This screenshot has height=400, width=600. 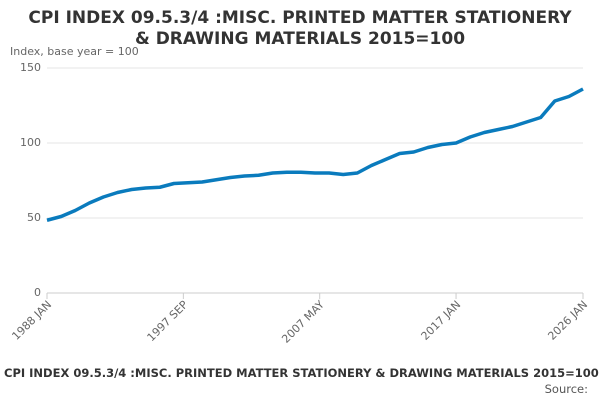 What do you see at coordinates (566, 389) in the screenshot?
I see `source: Source:` at bounding box center [566, 389].